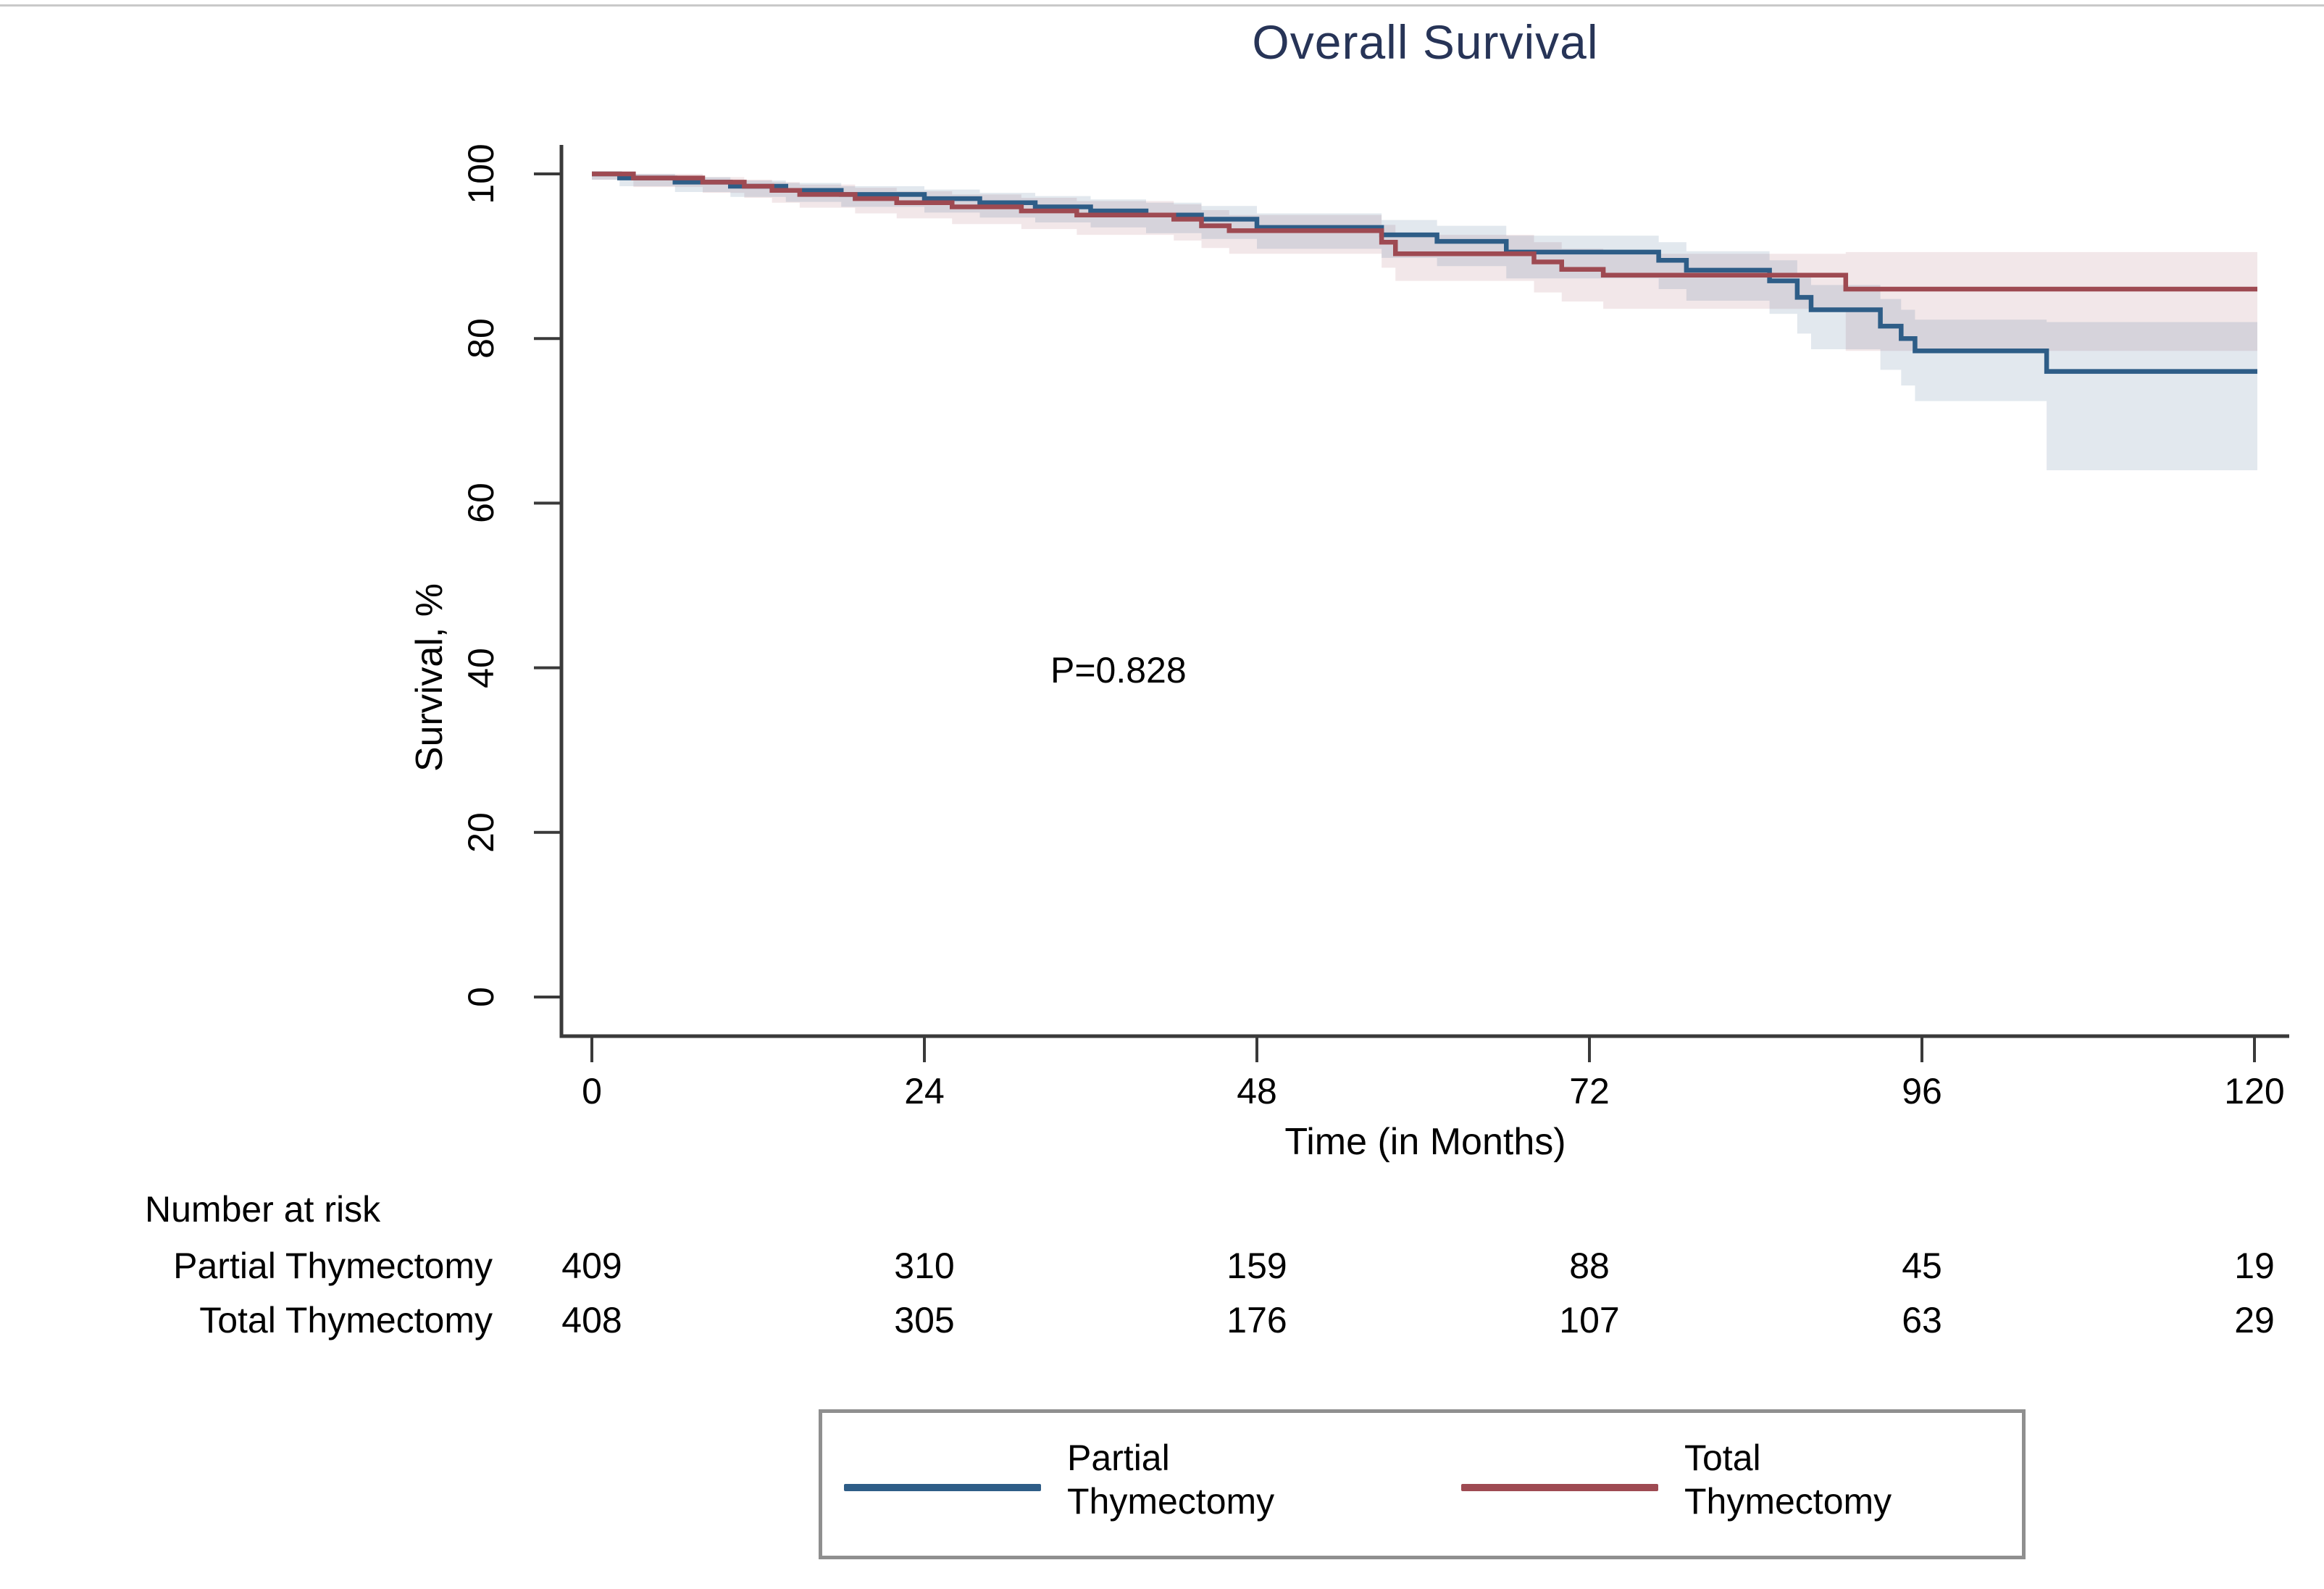  What do you see at coordinates (1171, 1501) in the screenshot?
I see `legend-label-partial-line2: Thymectomy` at bounding box center [1171, 1501].